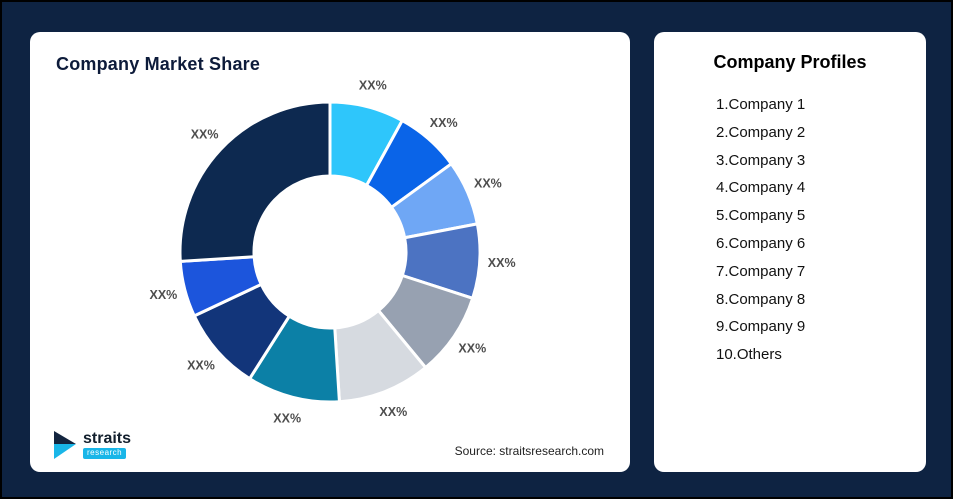  Describe the element at coordinates (107, 438) in the screenshot. I see `logo-name: straits` at that location.